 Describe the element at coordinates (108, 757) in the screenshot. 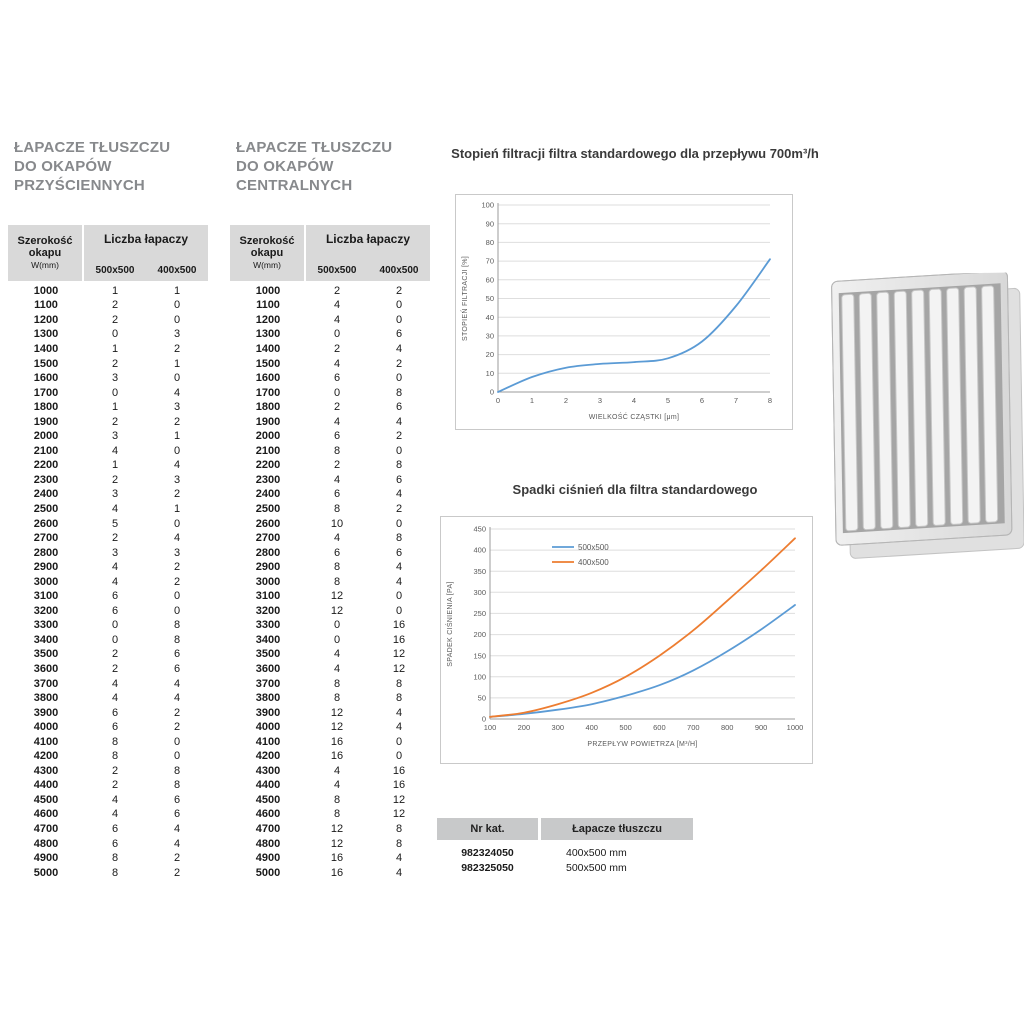

I see `table-row: 4200 8 0` at that location.